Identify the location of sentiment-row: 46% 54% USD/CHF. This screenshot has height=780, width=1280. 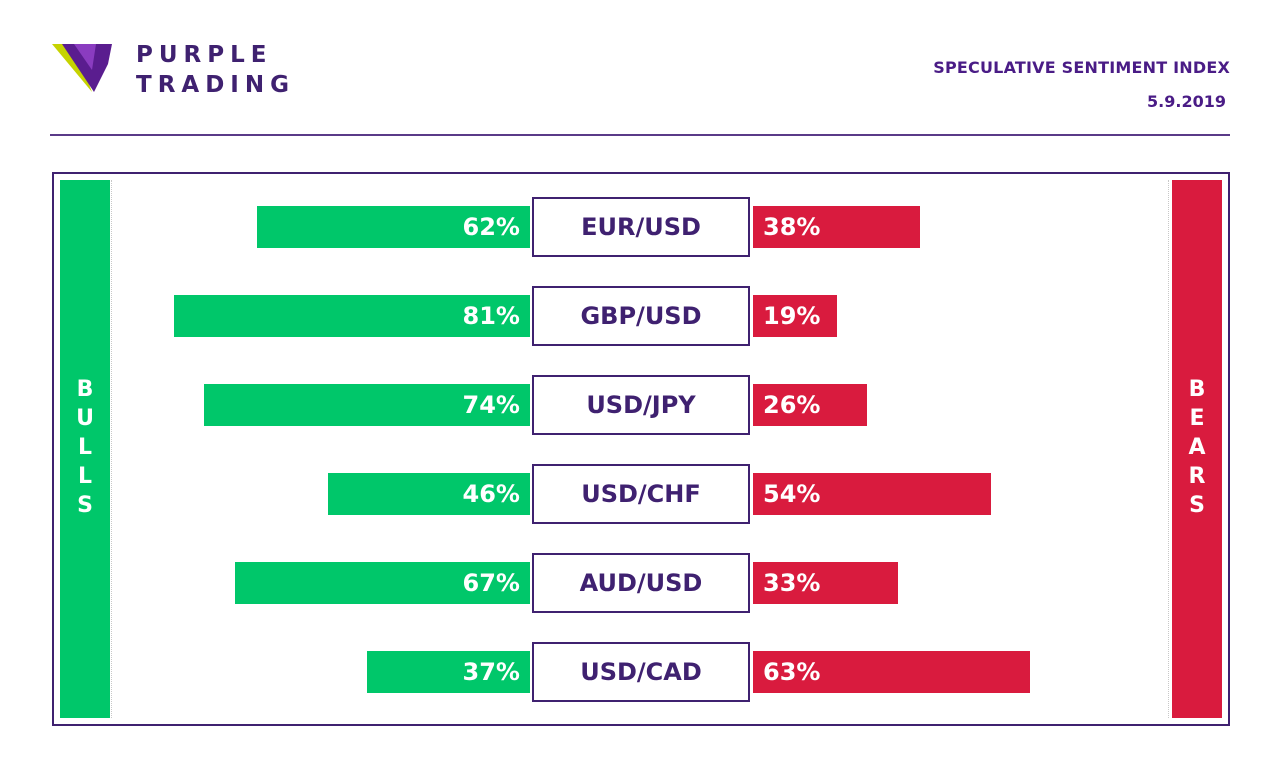
(640, 494).